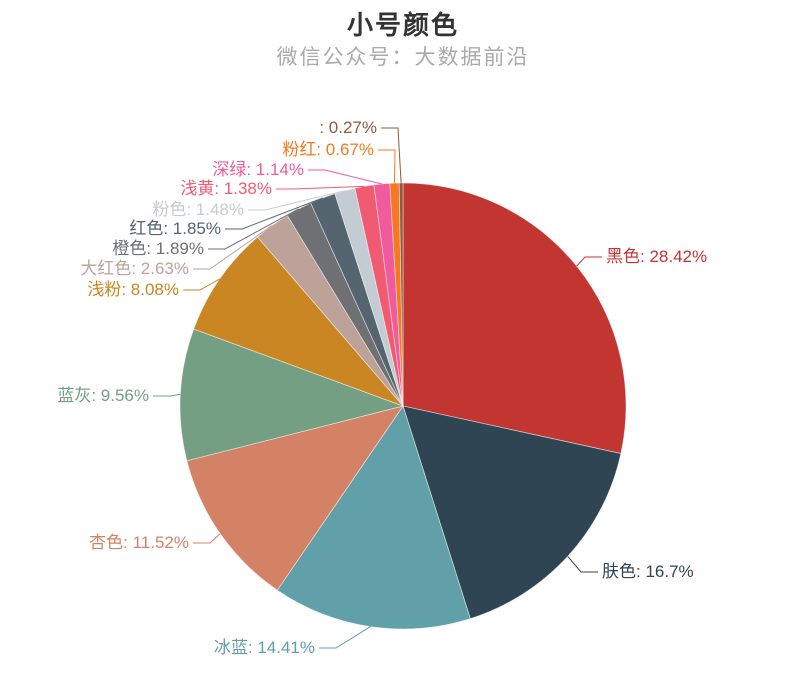  I want to click on slice-label-12: 粉红: 0.67%, so click(328, 149).